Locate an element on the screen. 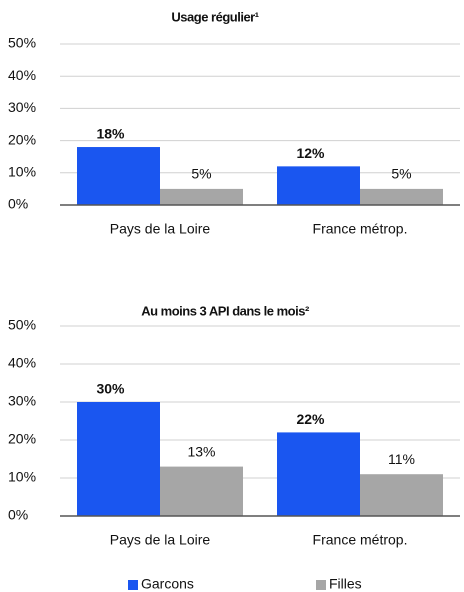 The height and width of the screenshot is (592, 464). data-label: 12% is located at coordinates (310, 153).